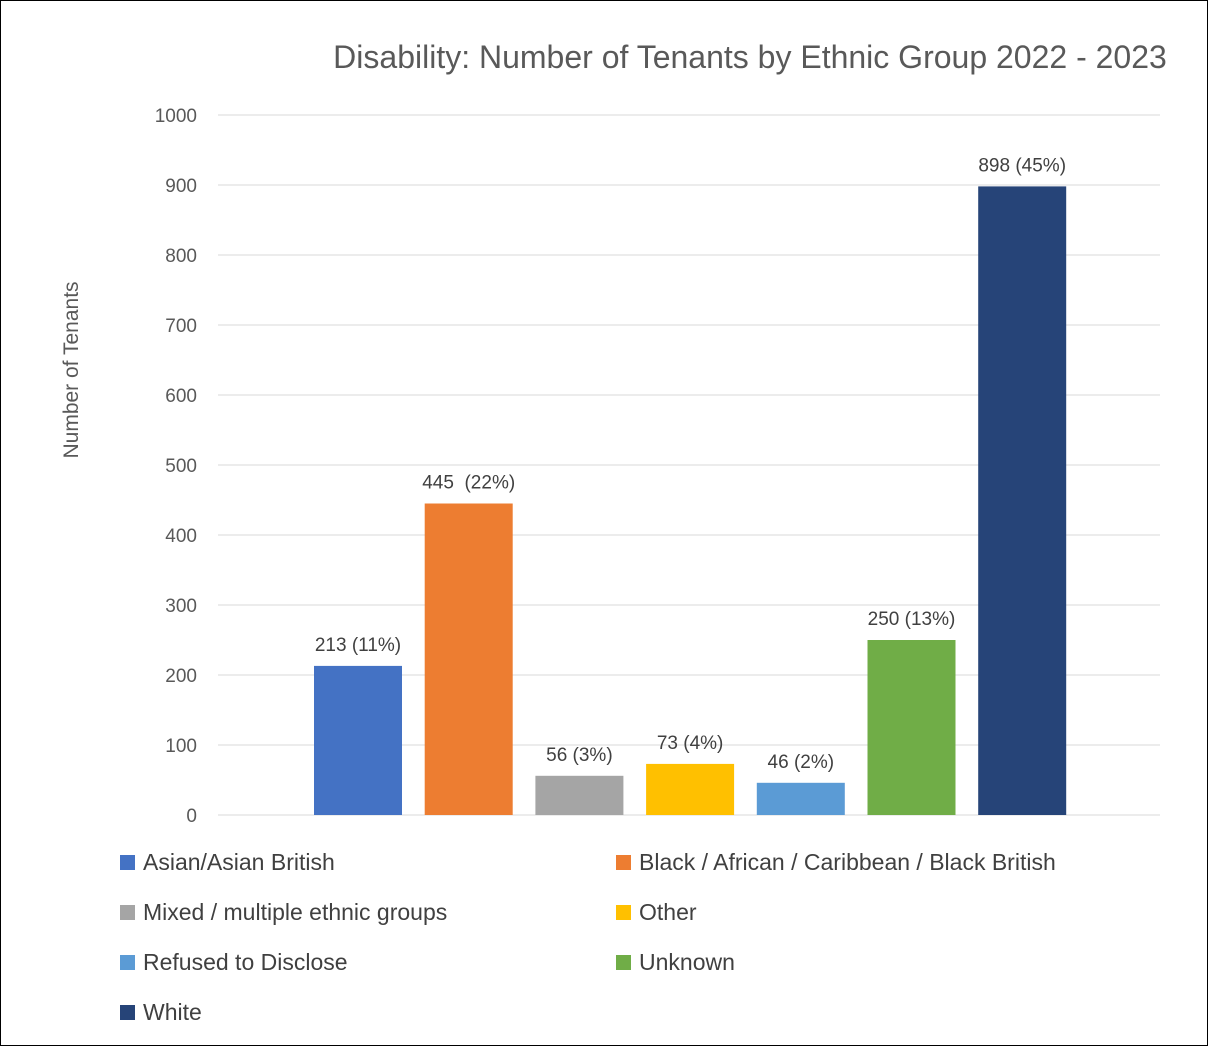 The image size is (1208, 1046). What do you see at coordinates (358, 645) in the screenshot?
I see `data-label: 213 (11%)` at bounding box center [358, 645].